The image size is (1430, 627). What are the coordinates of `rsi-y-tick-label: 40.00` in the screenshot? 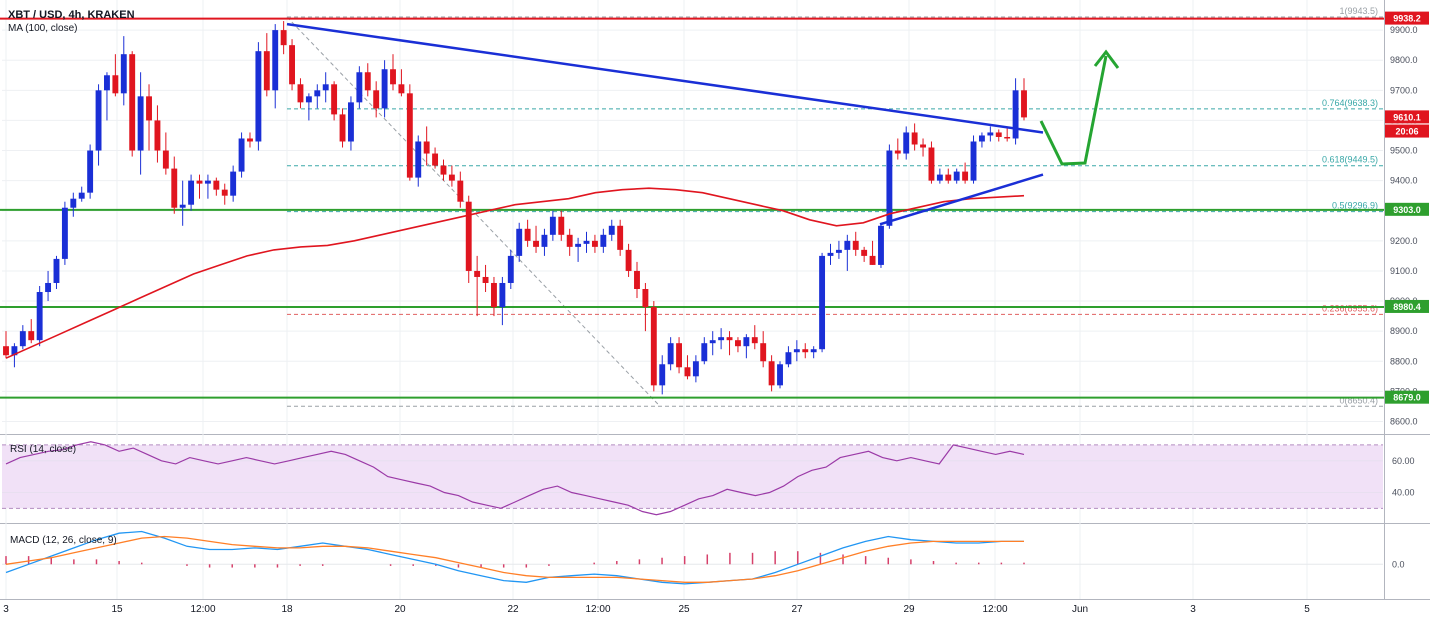 It's located at (1403, 492).